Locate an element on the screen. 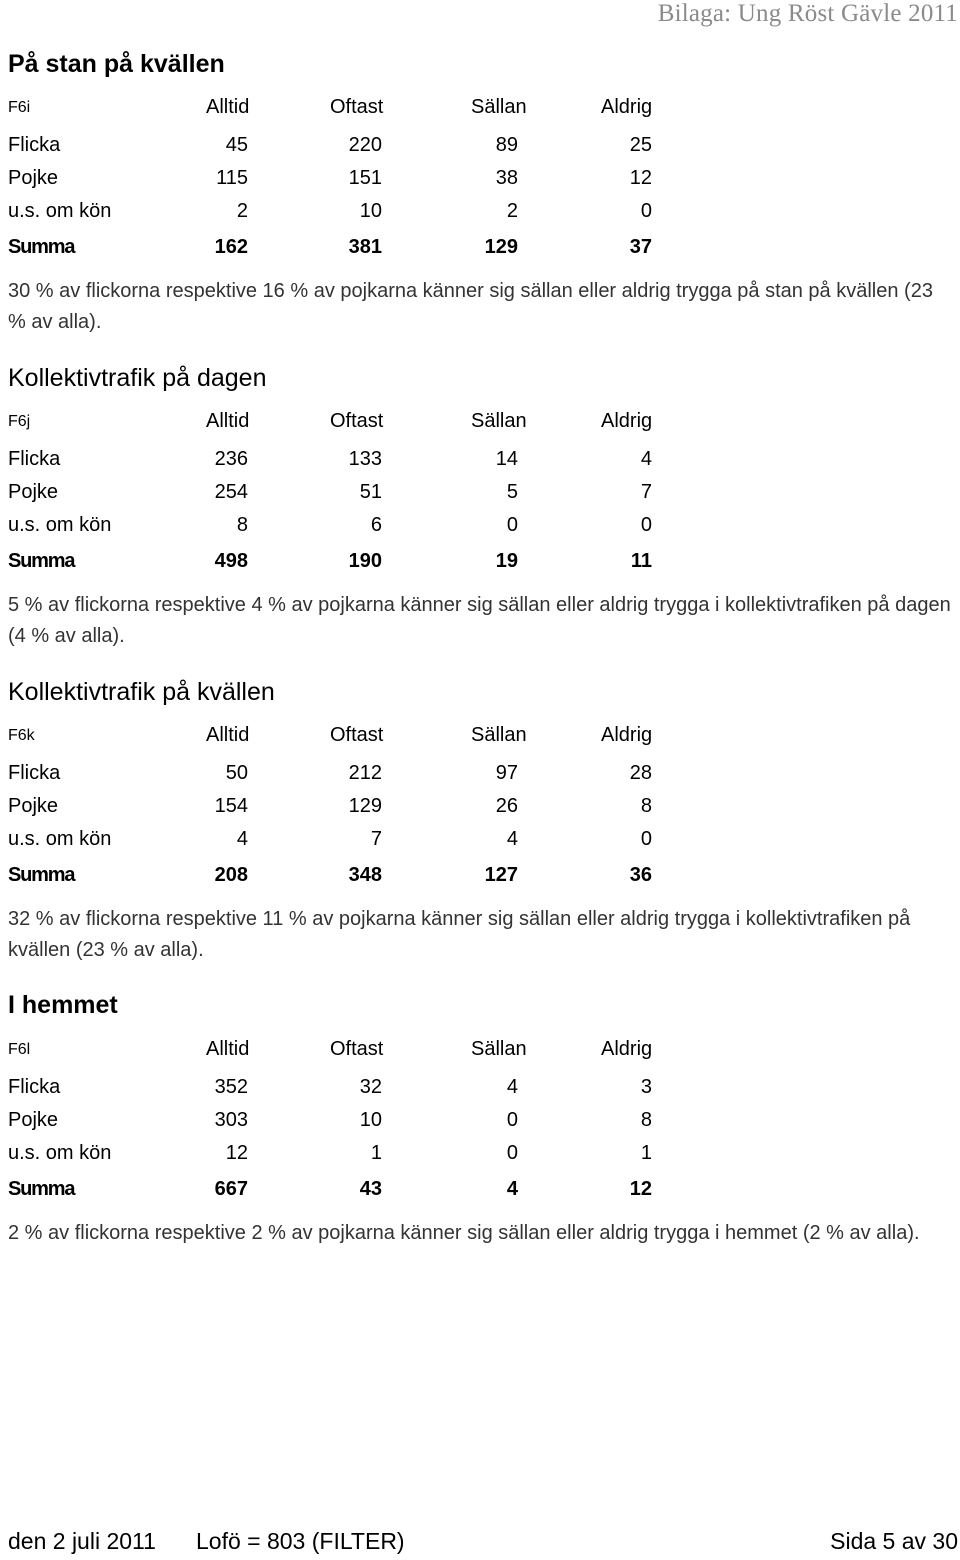 Image resolution: width=960 pixels, height=1560 pixels. question-id: F6l is located at coordinates (19, 1049).